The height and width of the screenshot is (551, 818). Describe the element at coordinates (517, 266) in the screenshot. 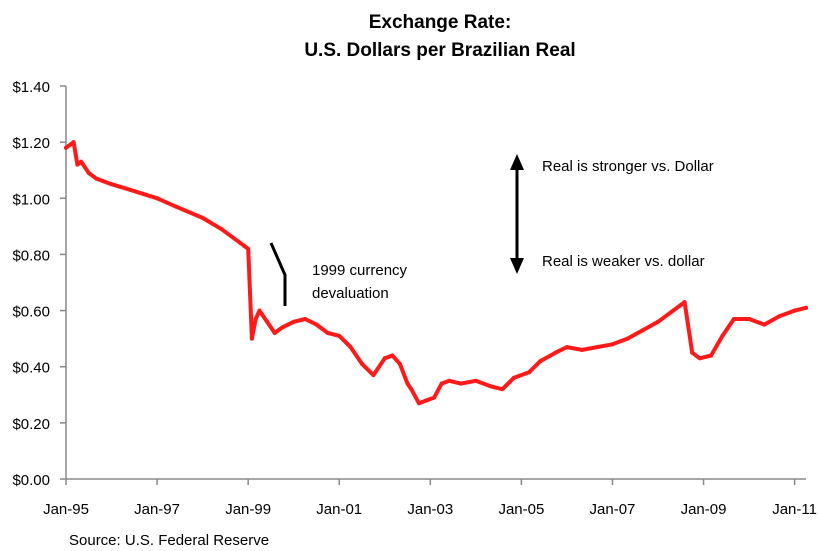

I see `arrow-down-icon` at that location.